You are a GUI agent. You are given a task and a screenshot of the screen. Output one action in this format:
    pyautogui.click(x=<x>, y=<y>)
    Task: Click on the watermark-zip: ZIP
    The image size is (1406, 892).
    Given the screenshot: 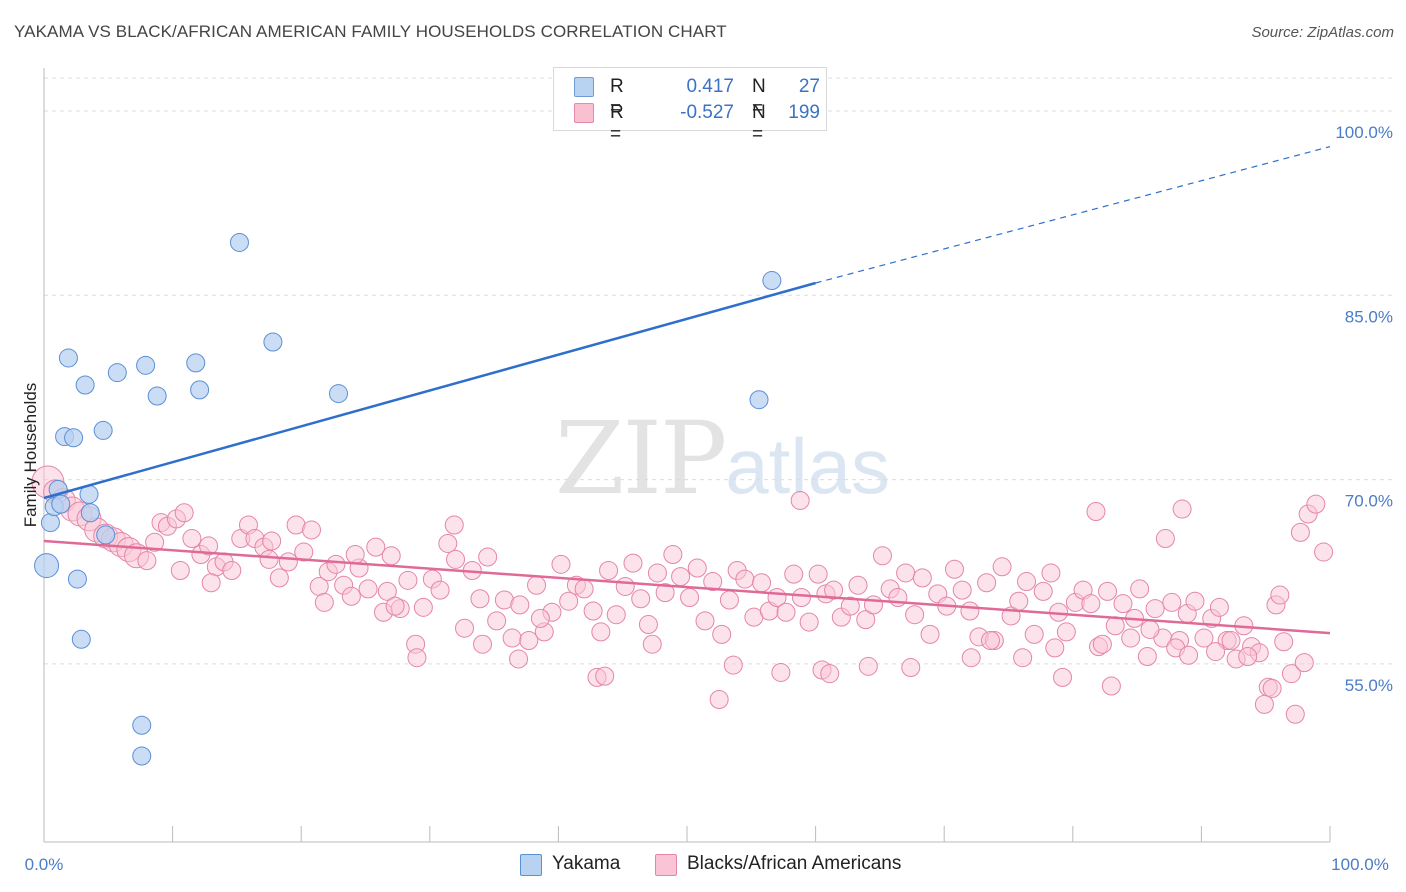 What is the action you would take?
    pyautogui.click(x=641, y=458)
    